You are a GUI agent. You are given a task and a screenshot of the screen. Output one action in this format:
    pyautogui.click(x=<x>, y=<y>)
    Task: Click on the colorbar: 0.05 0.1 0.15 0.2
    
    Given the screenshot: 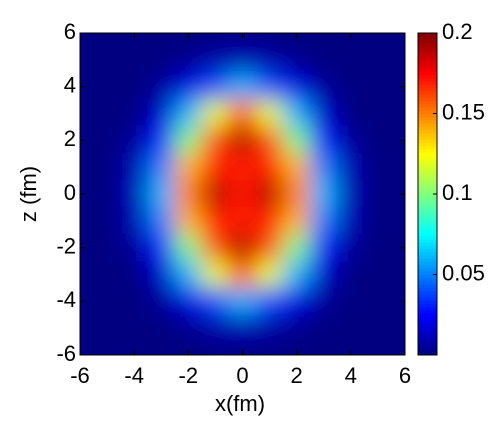 What is the action you would take?
    pyautogui.click(x=451, y=187)
    